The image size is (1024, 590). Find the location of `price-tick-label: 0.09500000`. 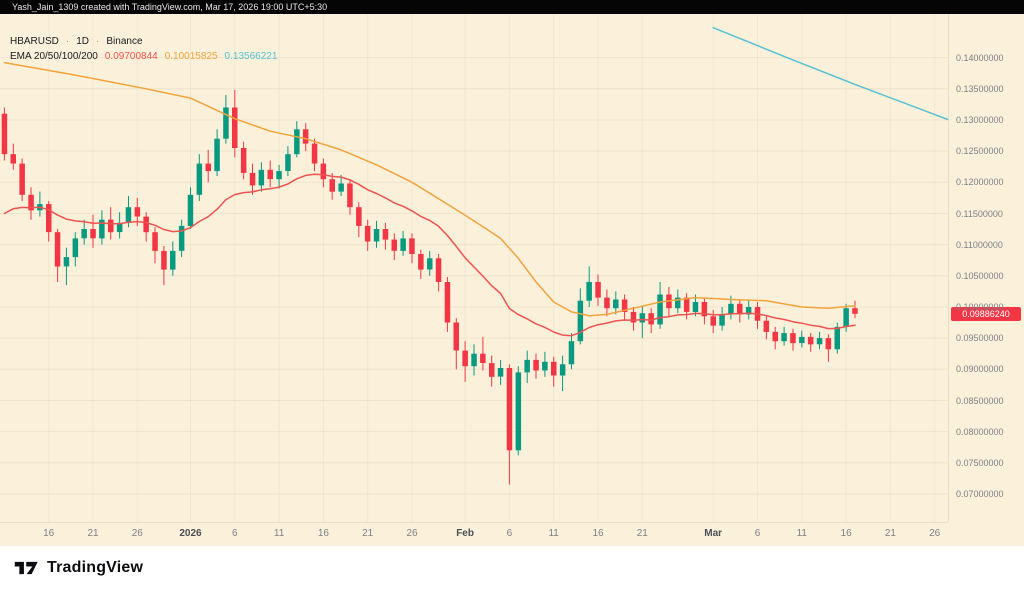

price-tick-label: 0.09500000 is located at coordinates (980, 338).